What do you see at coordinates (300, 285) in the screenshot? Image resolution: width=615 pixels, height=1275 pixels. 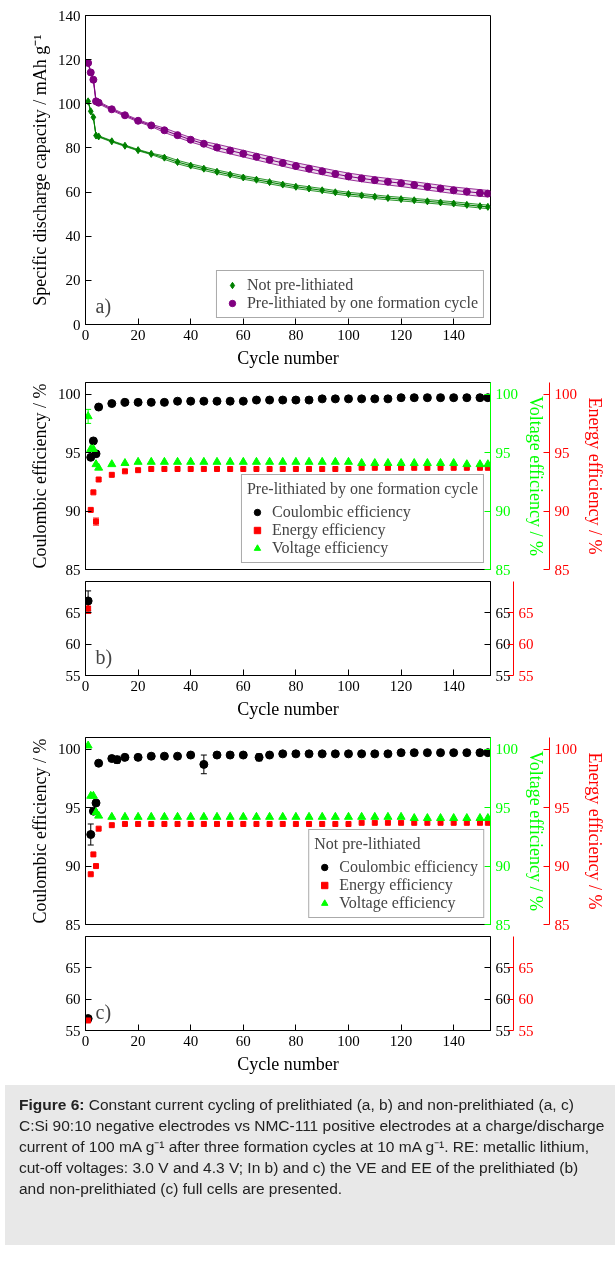 I see `legend-label: Not pre-lithiated` at bounding box center [300, 285].